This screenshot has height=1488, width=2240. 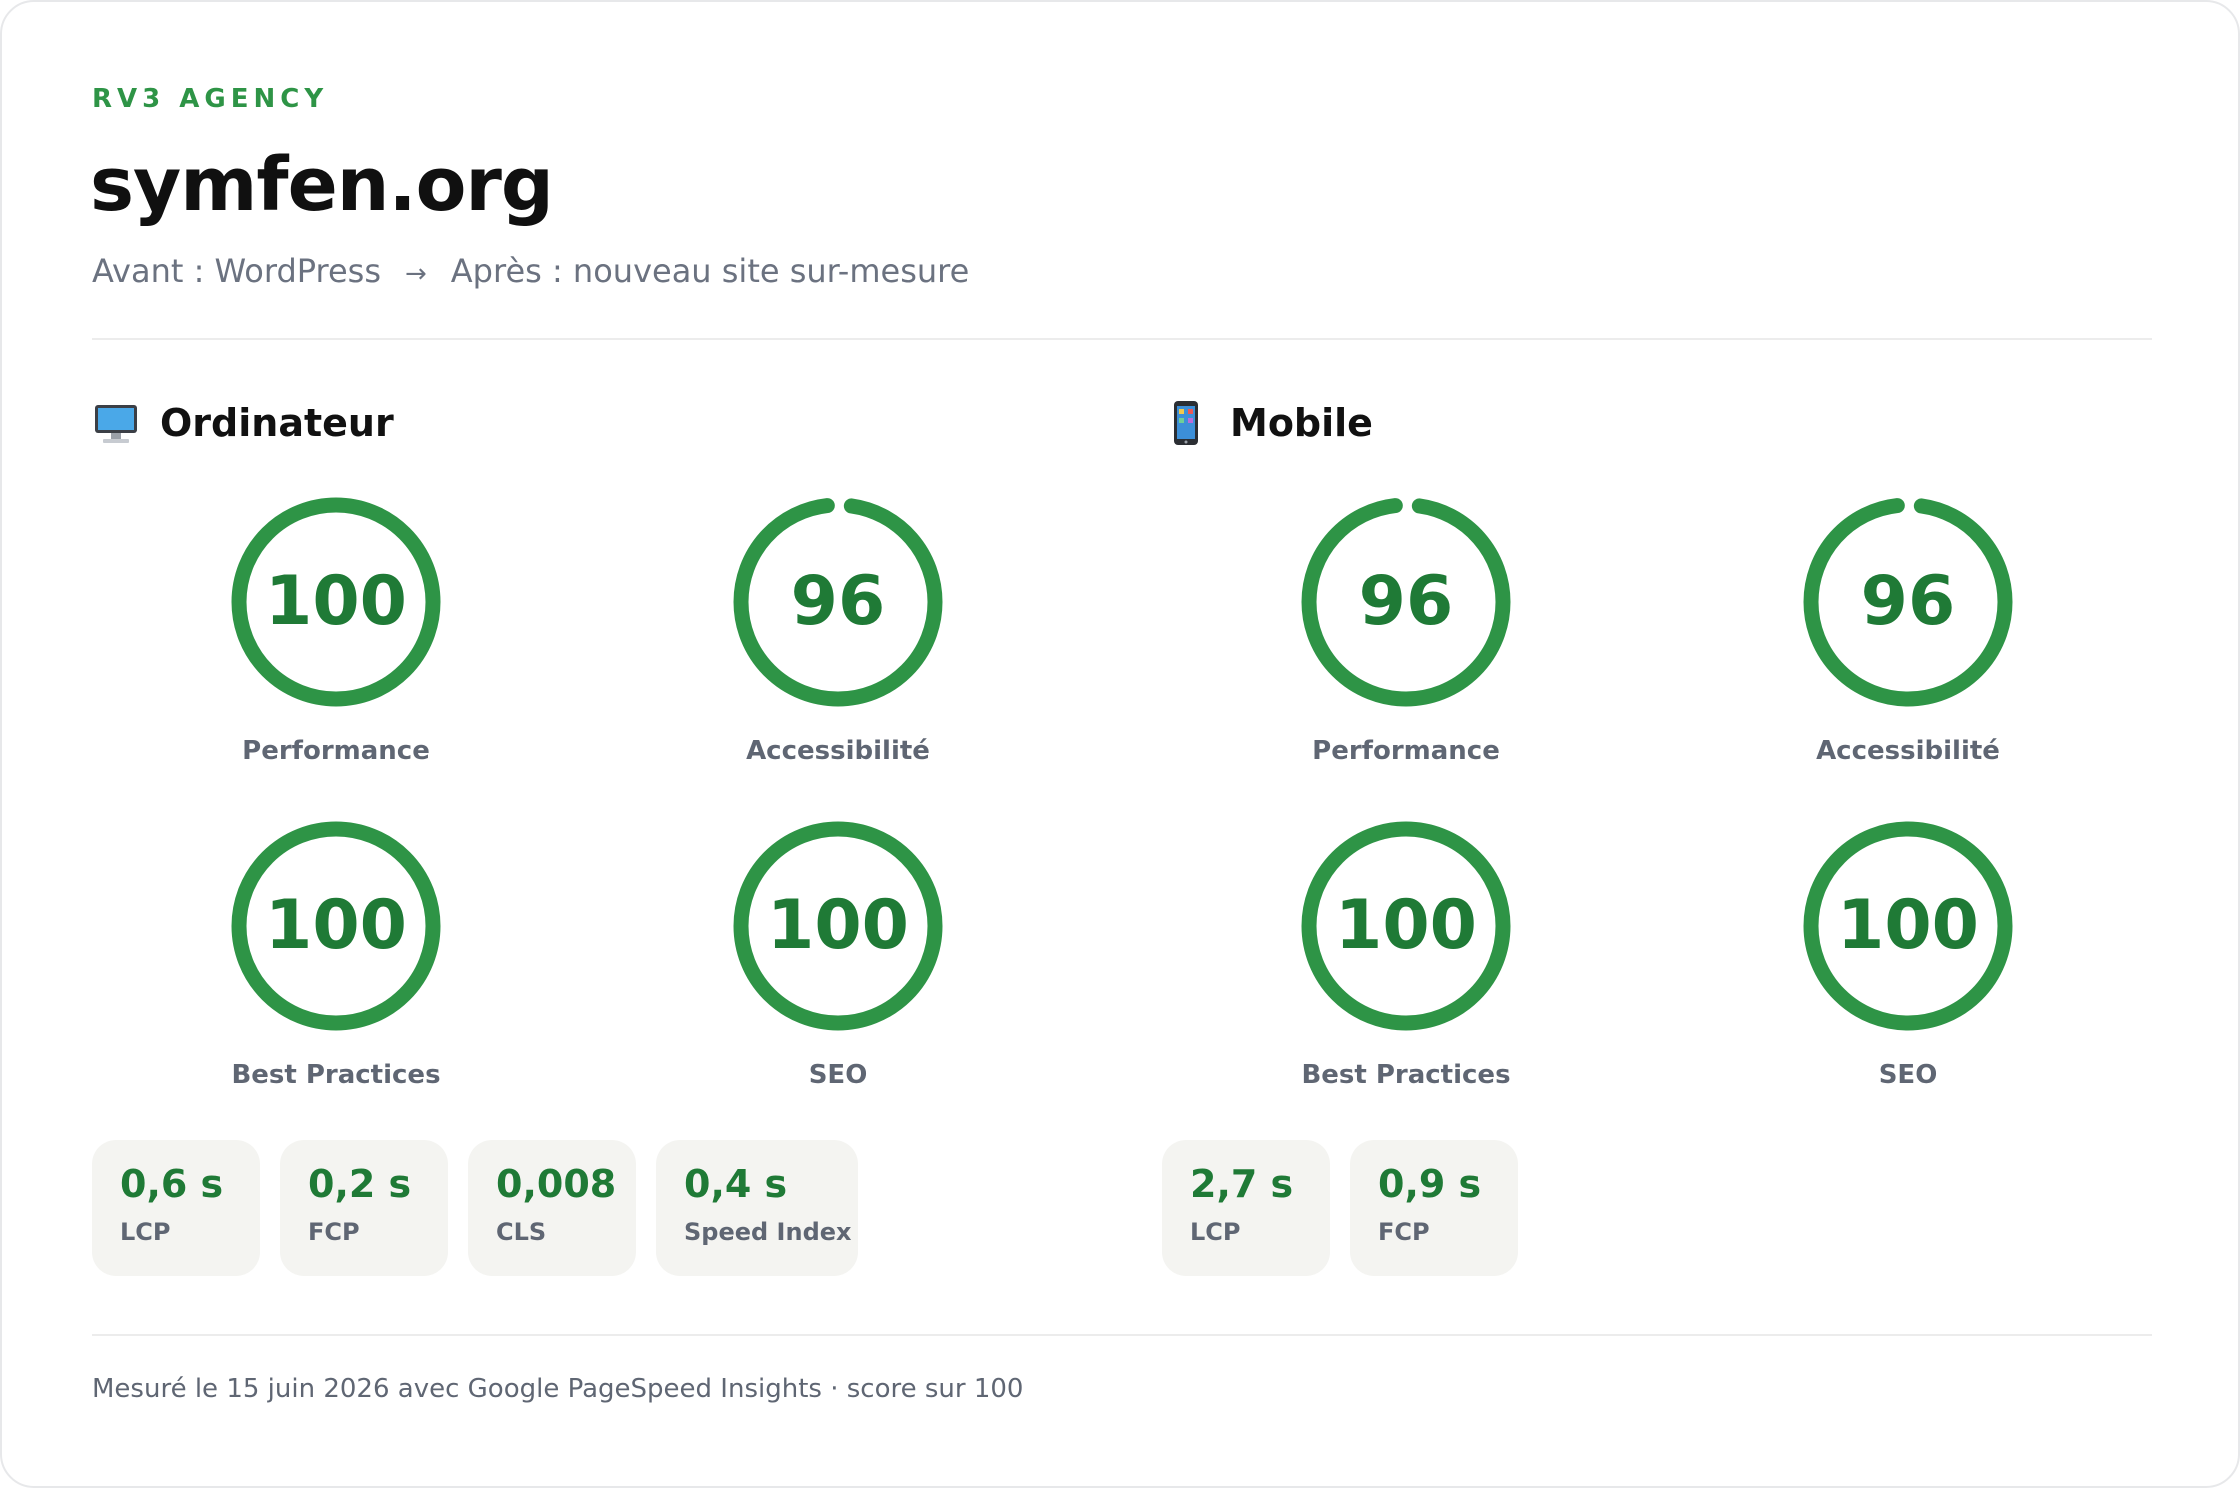 I want to click on desktop-section-title: Ordinateur, so click(x=277, y=423).